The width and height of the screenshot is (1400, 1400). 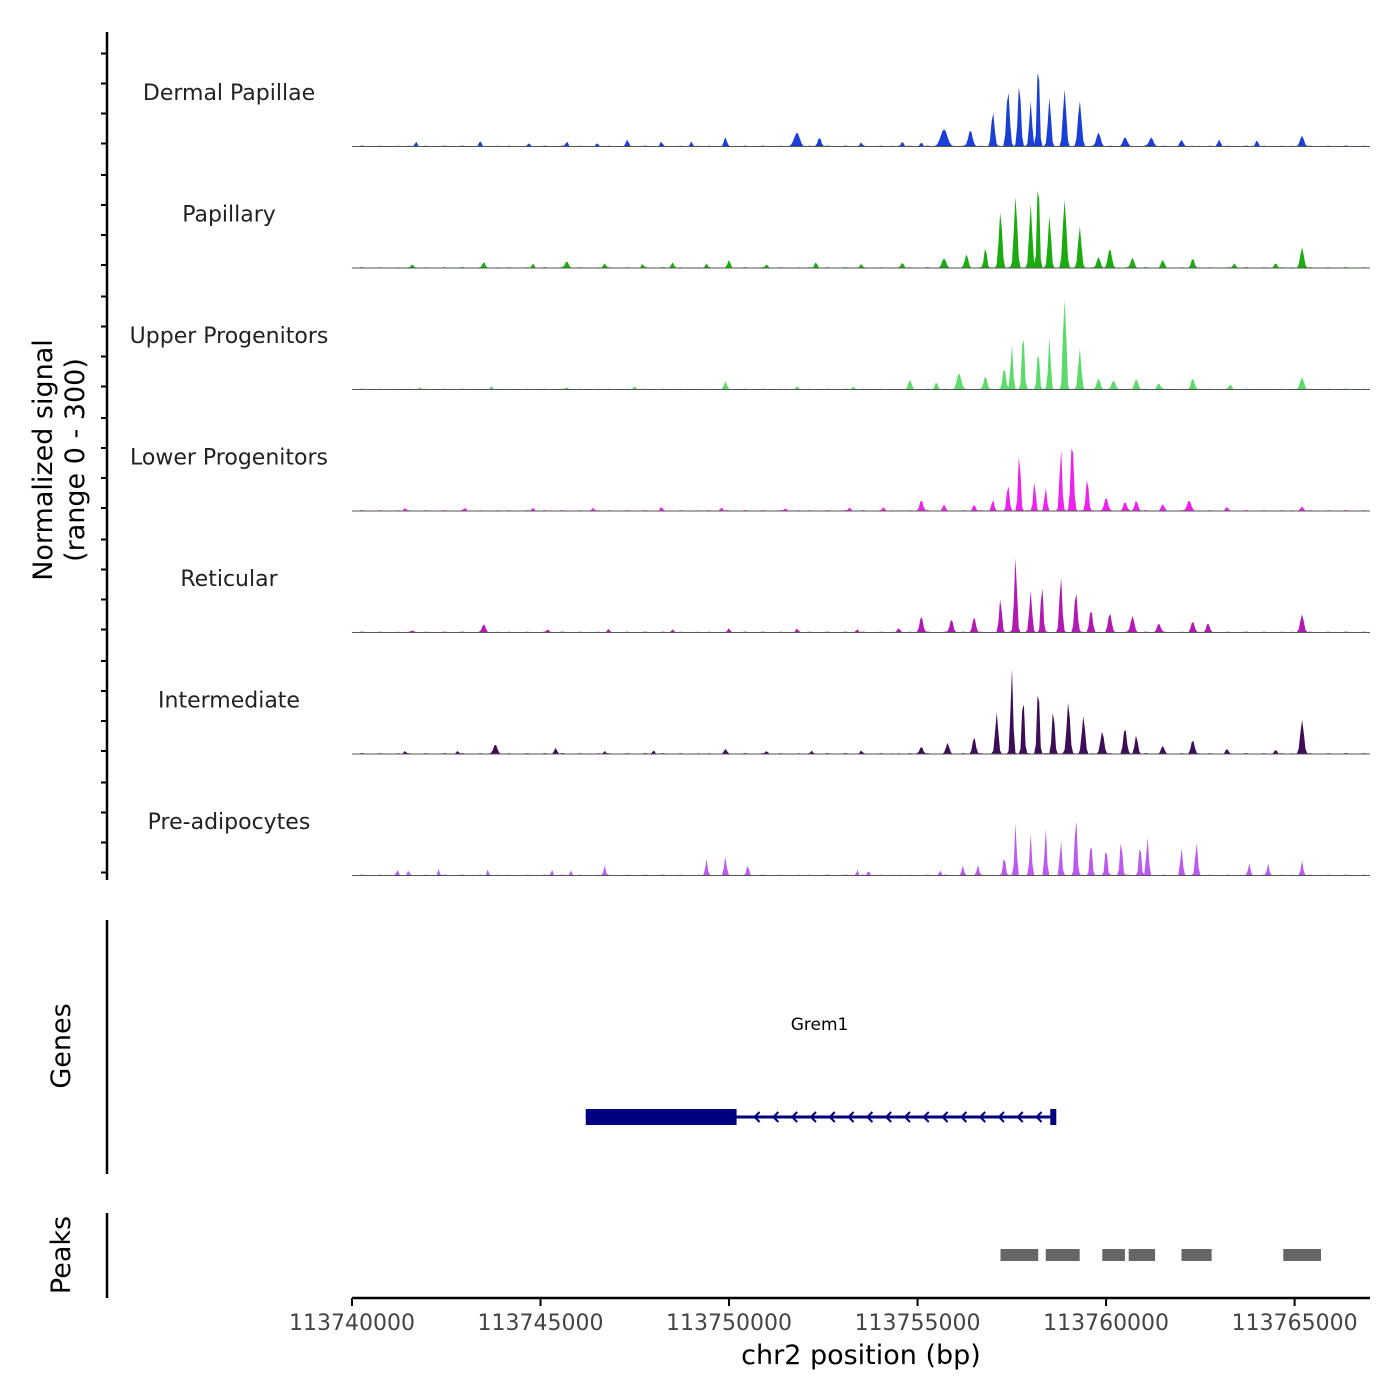 I want to click on track-label: Lower Progenitors, so click(x=229, y=458).